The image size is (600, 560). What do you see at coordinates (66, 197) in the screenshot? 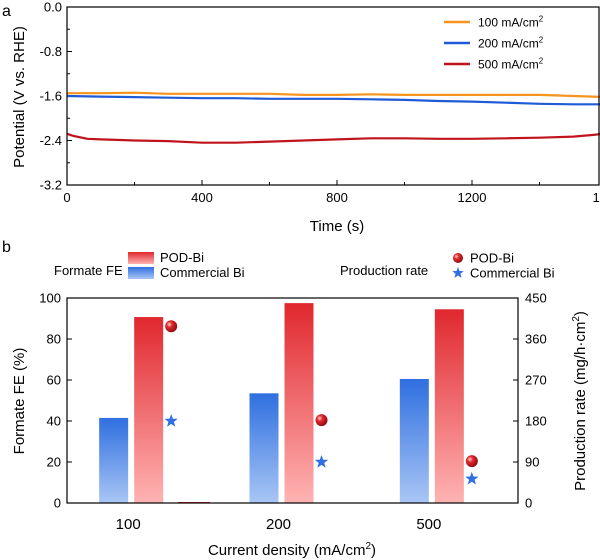
I see `panel-a-xtick-label: 0` at bounding box center [66, 197].